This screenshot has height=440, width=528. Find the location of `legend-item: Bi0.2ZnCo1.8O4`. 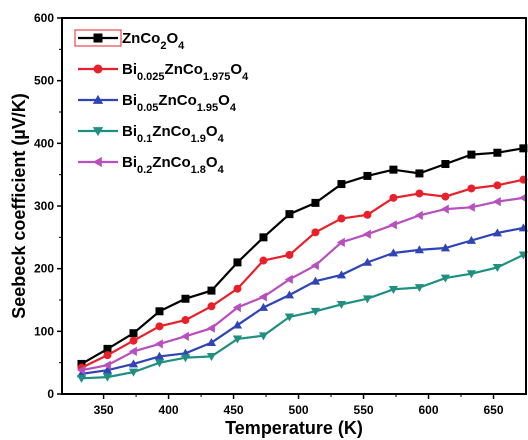

legend-item: Bi0.2ZnCo1.8O4 is located at coordinates (151, 165).